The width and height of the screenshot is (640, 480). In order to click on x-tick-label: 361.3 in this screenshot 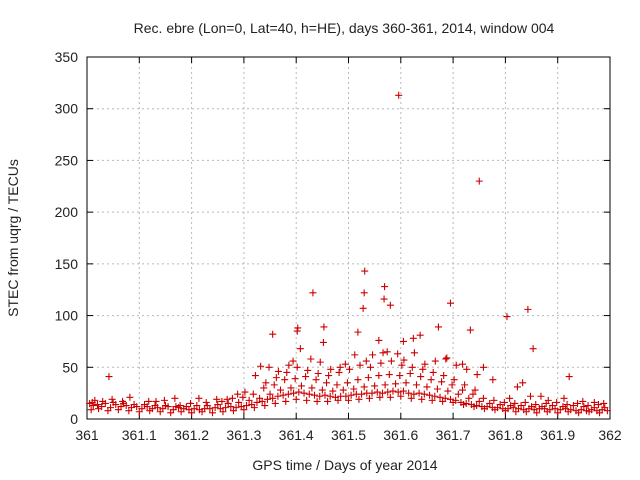, I will do `click(243, 435)`.